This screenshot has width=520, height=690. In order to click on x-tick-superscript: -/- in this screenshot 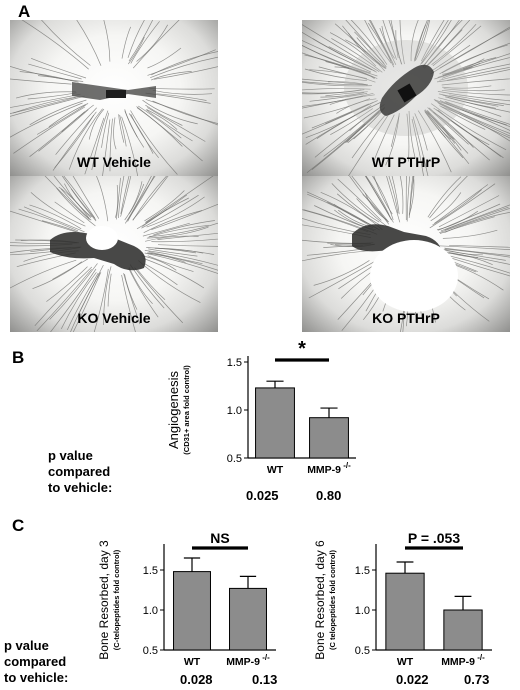, I will do `click(346, 465)`.